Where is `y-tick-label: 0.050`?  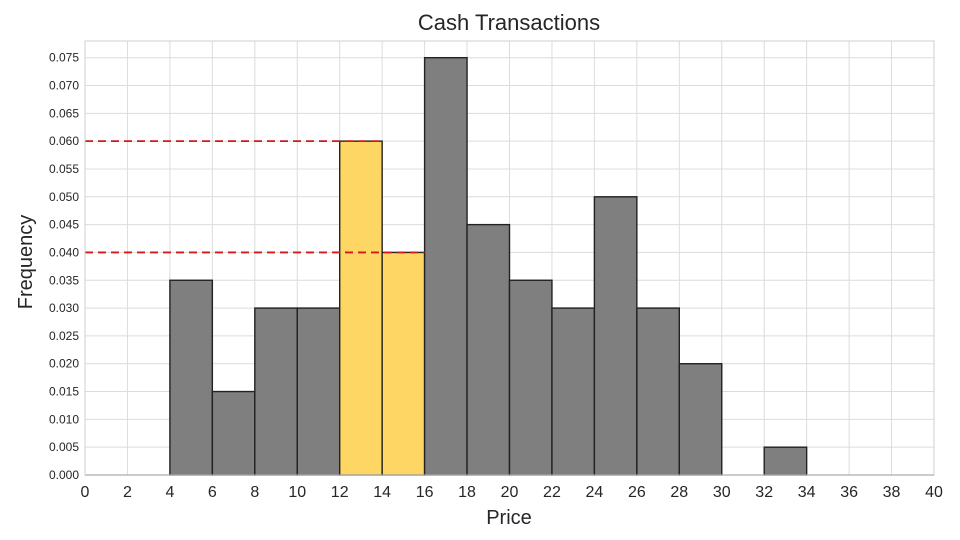
y-tick-label: 0.050 is located at coordinates (64, 197).